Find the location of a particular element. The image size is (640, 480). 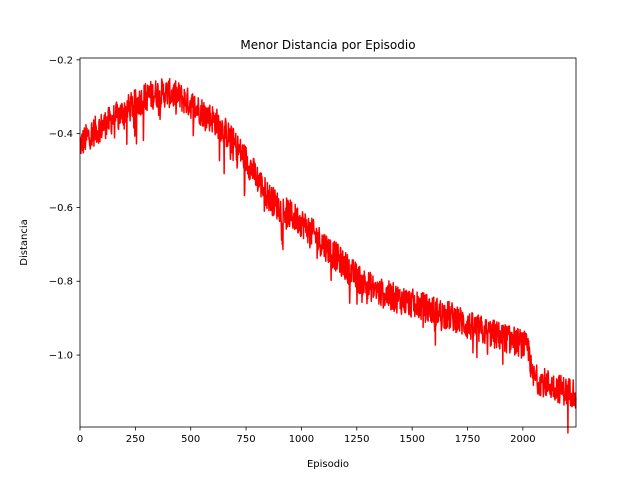

x-tick-label: 2000 is located at coordinates (522, 439).